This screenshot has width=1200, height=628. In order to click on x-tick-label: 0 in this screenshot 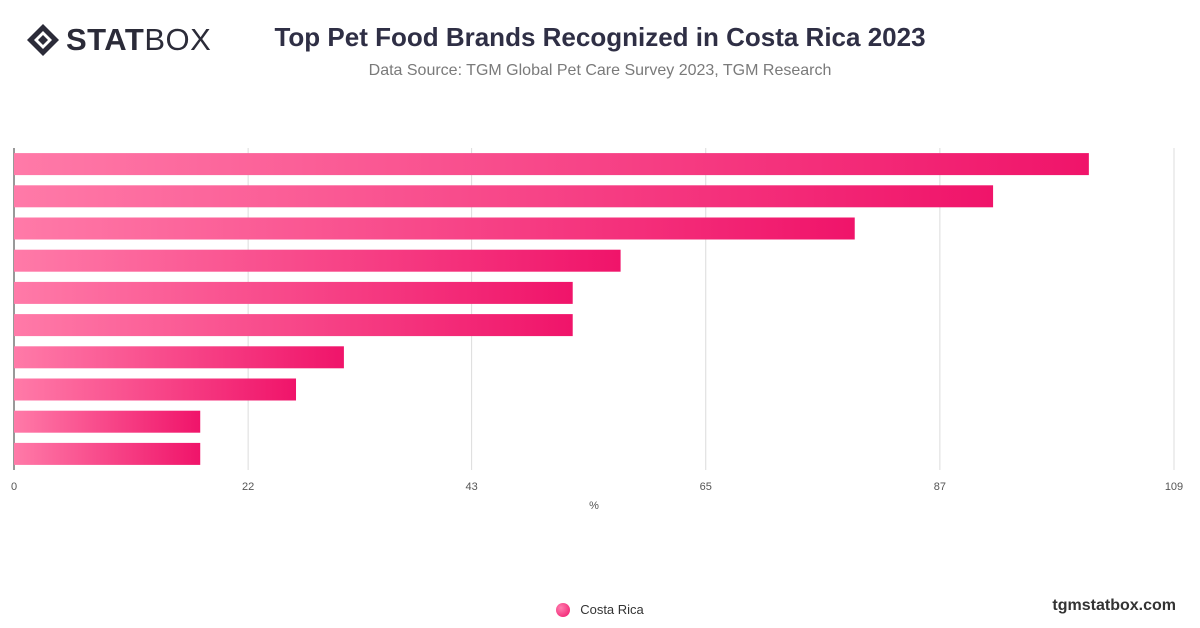, I will do `click(14, 487)`.